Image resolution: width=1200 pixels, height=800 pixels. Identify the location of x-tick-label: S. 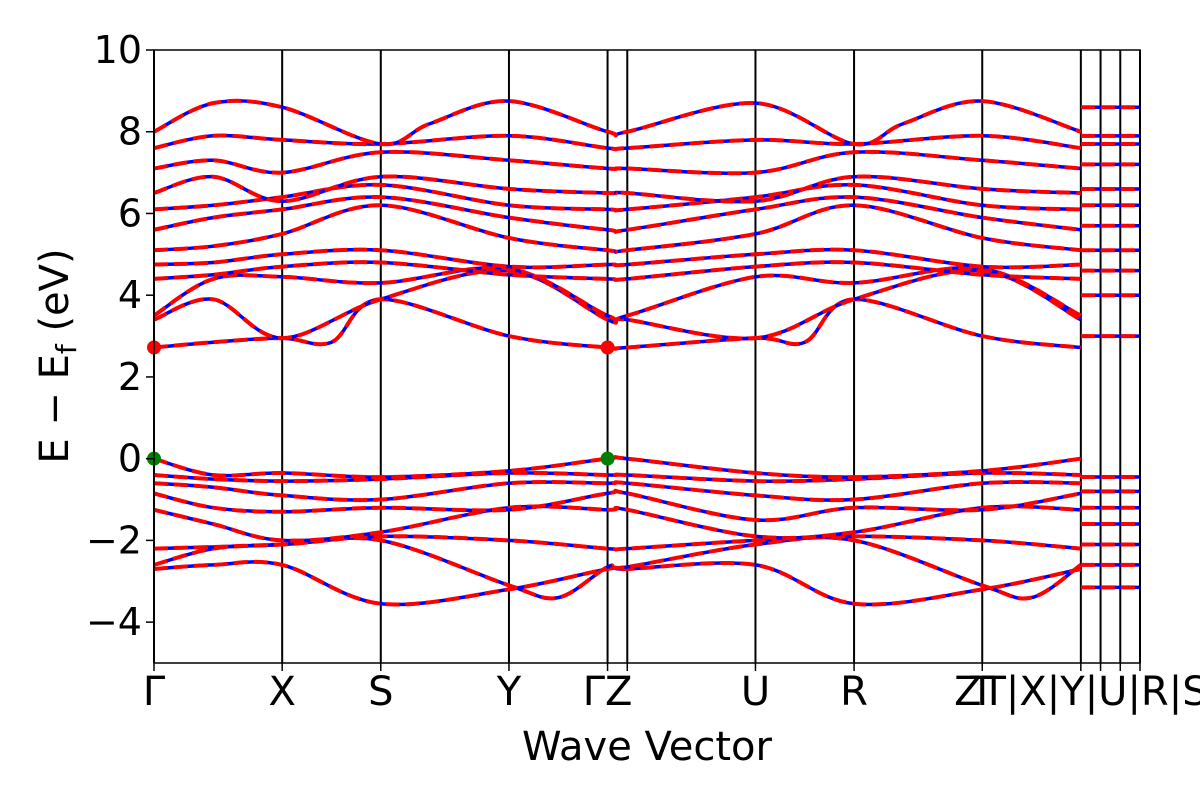
(380, 692).